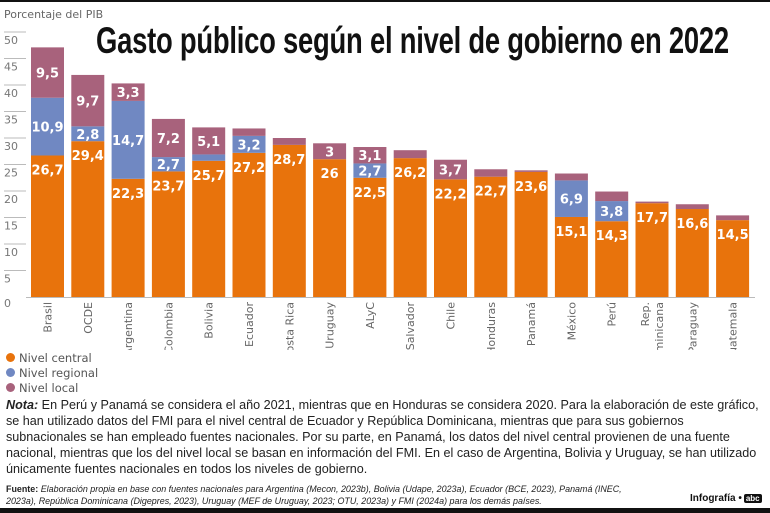 The height and width of the screenshot is (513, 770). I want to click on x-tick-label: Paraguay, so click(692, 326).